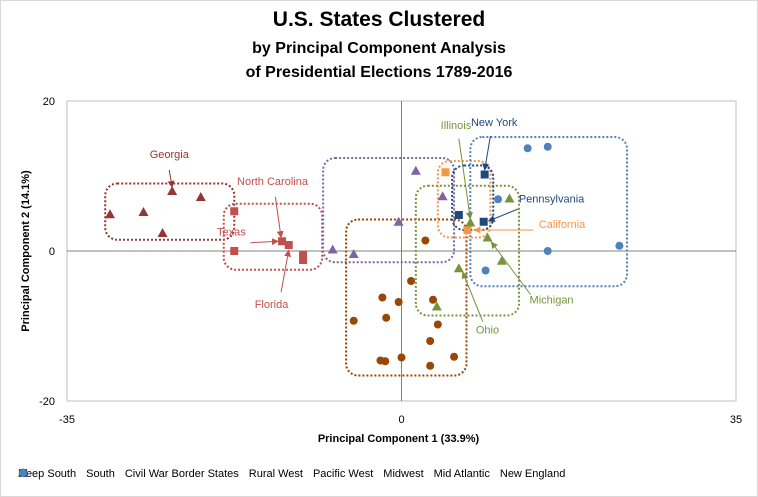 This screenshot has height=497, width=758. What do you see at coordinates (532, 474) in the screenshot?
I see `legend-label: New England` at bounding box center [532, 474].